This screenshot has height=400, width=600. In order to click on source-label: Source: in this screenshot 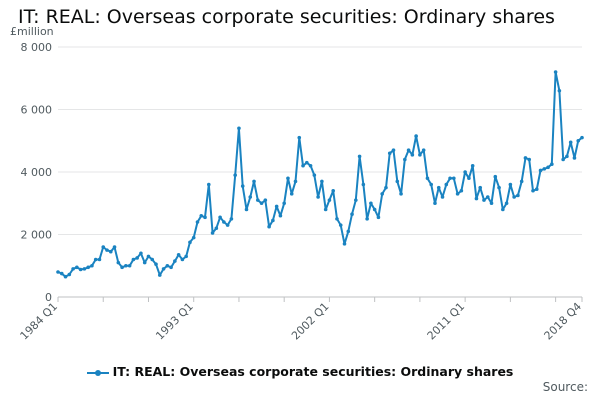, I will do `click(565, 387)`.